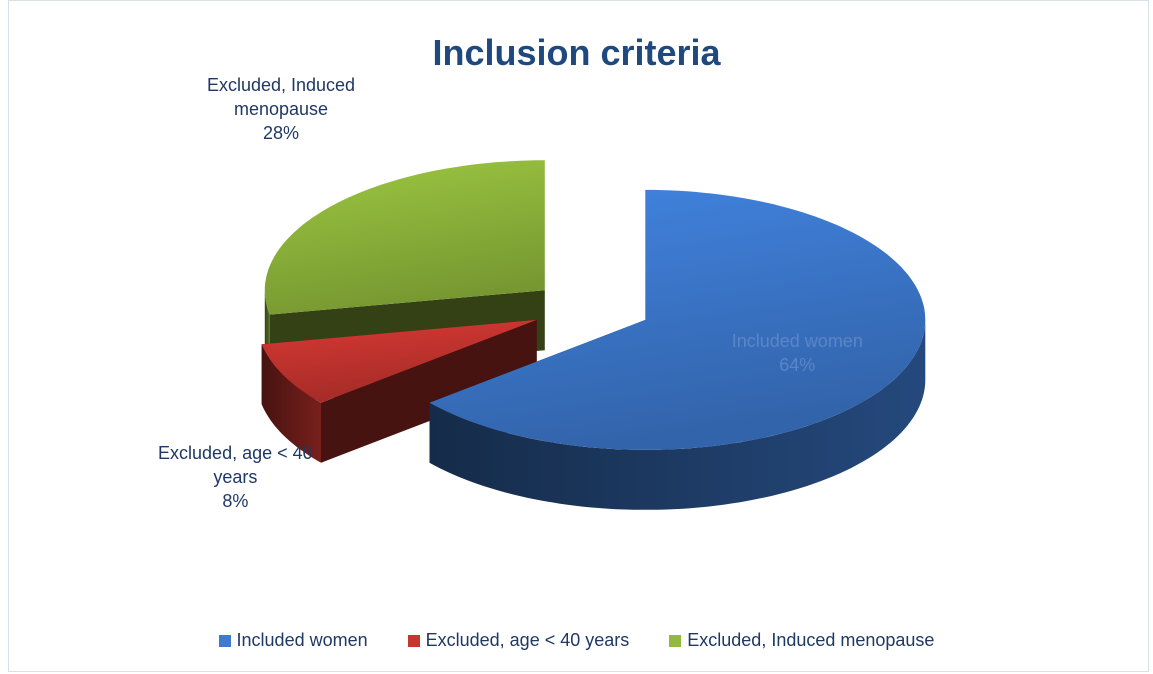  Describe the element at coordinates (527, 640) in the screenshot. I see `legend-label: Excluded, age < 40 years` at that location.